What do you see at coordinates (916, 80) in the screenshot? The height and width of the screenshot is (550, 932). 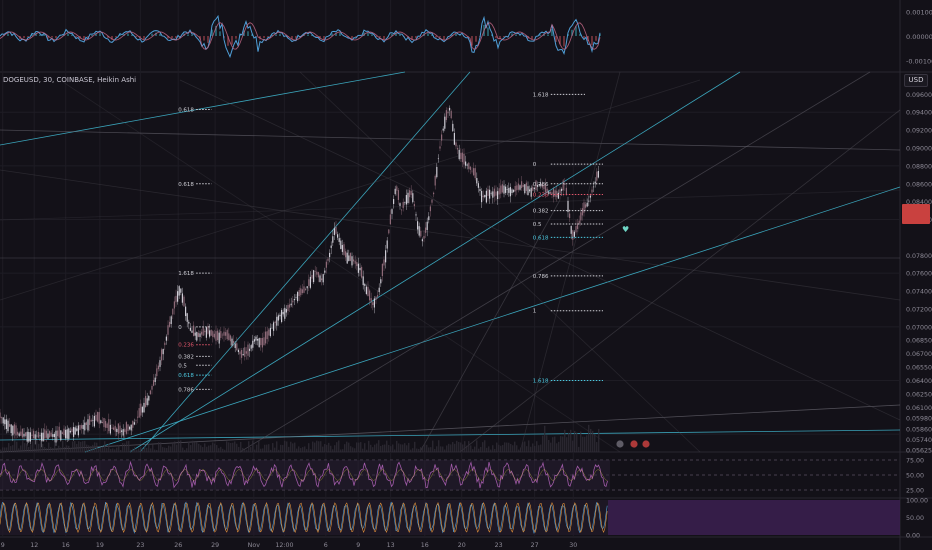 I see `currency-button: USD` at bounding box center [916, 80].